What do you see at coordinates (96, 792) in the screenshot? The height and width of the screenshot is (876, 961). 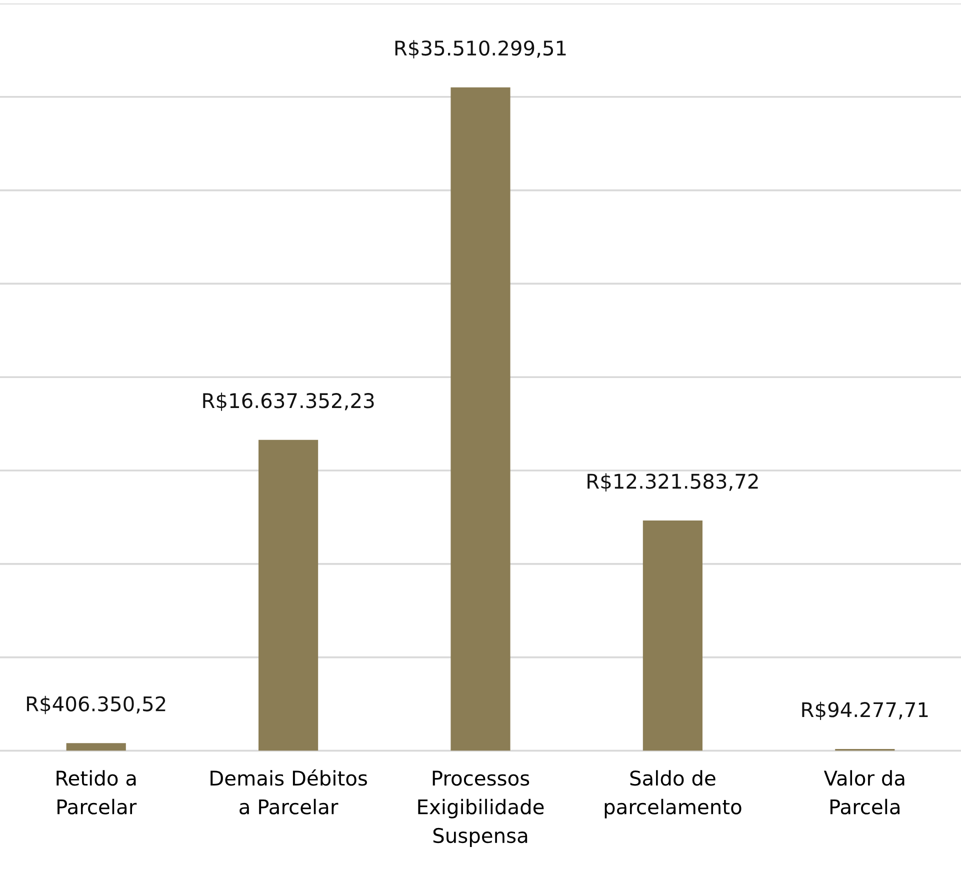 I see `x-tick-label: Retido a Parcelar` at bounding box center [96, 792].